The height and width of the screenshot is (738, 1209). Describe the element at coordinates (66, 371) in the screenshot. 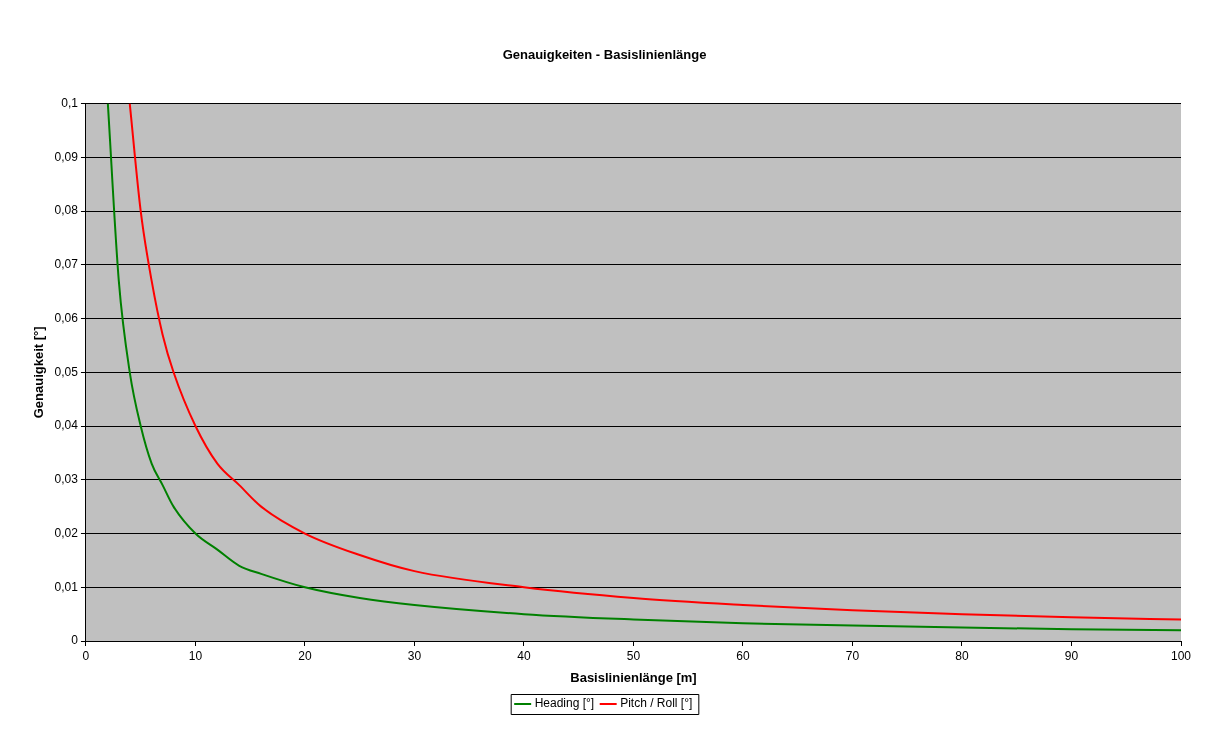

I see `y-tick-label: 0,05` at that location.